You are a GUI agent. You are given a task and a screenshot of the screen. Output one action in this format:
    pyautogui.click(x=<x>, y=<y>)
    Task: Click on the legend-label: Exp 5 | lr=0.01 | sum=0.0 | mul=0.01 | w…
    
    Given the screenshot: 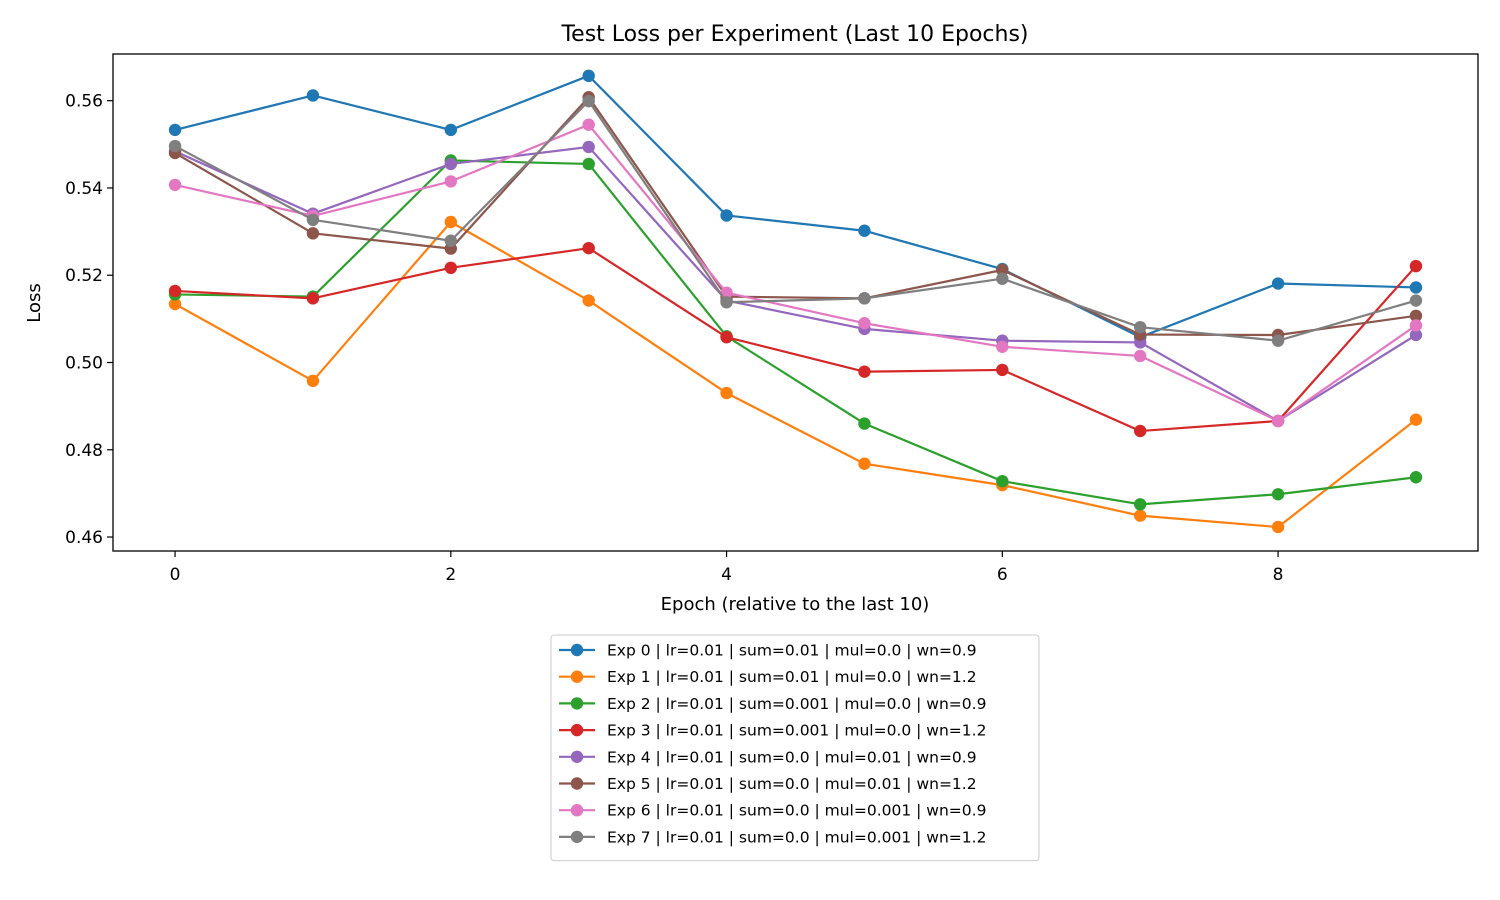 What is the action you would take?
    pyautogui.click(x=792, y=784)
    